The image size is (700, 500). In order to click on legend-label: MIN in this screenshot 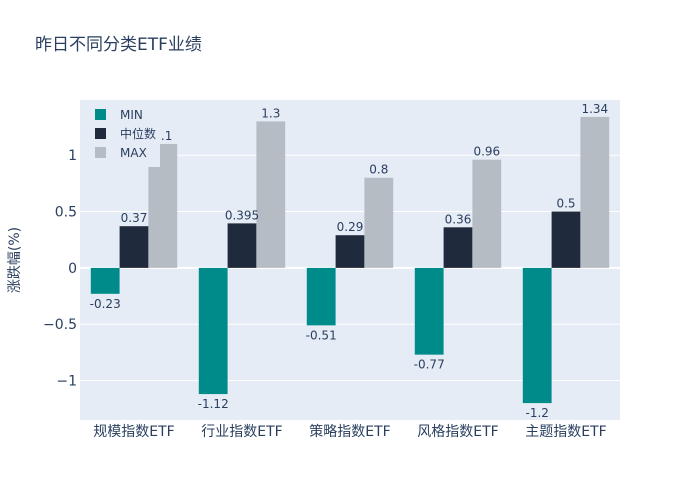, I will do `click(131, 115)`.